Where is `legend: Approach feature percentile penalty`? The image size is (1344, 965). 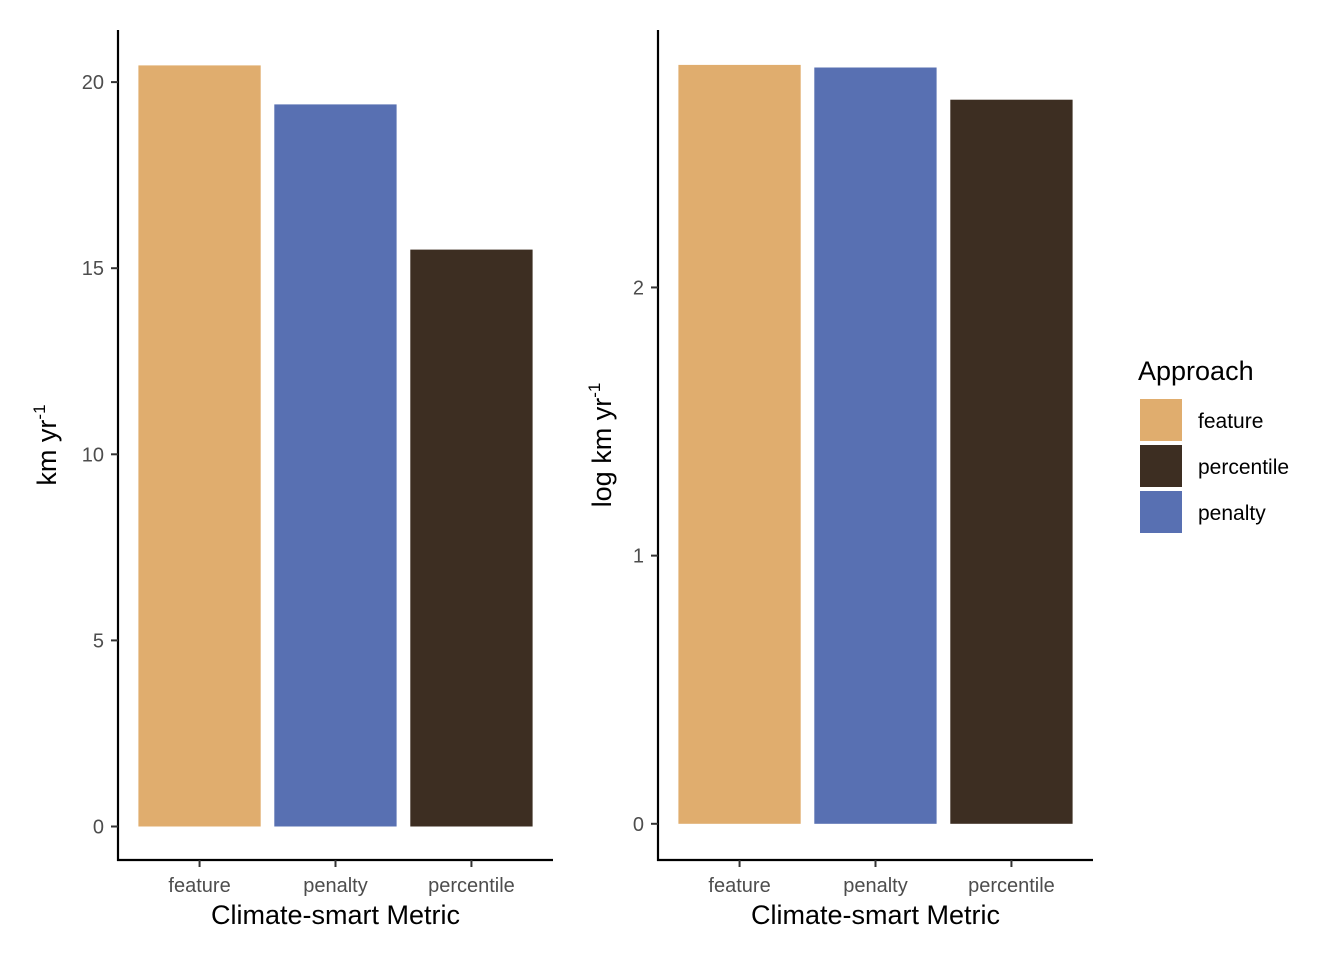 legend: Approach feature percentile penalty is located at coordinates (1213, 444).